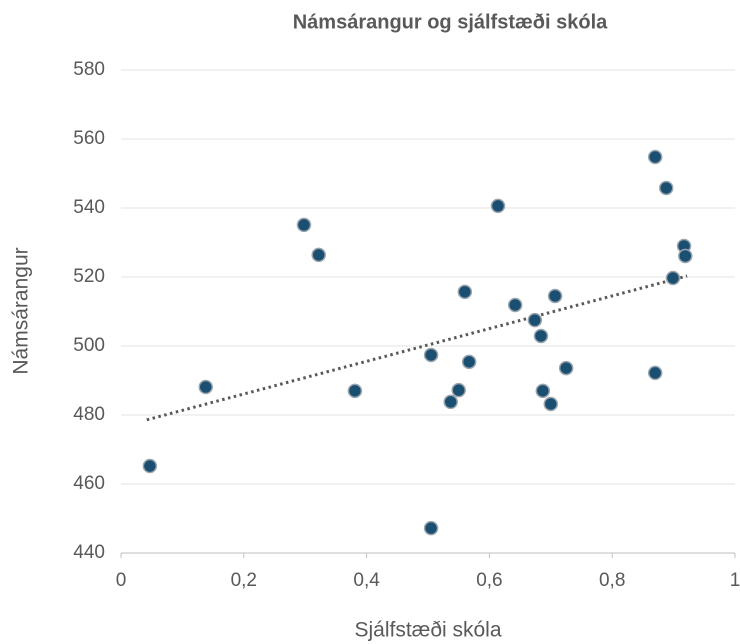 The width and height of the screenshot is (740, 644). What do you see at coordinates (450, 22) in the screenshot?
I see `chart-title: Námsárangur og sjálfstæði skóla` at bounding box center [450, 22].